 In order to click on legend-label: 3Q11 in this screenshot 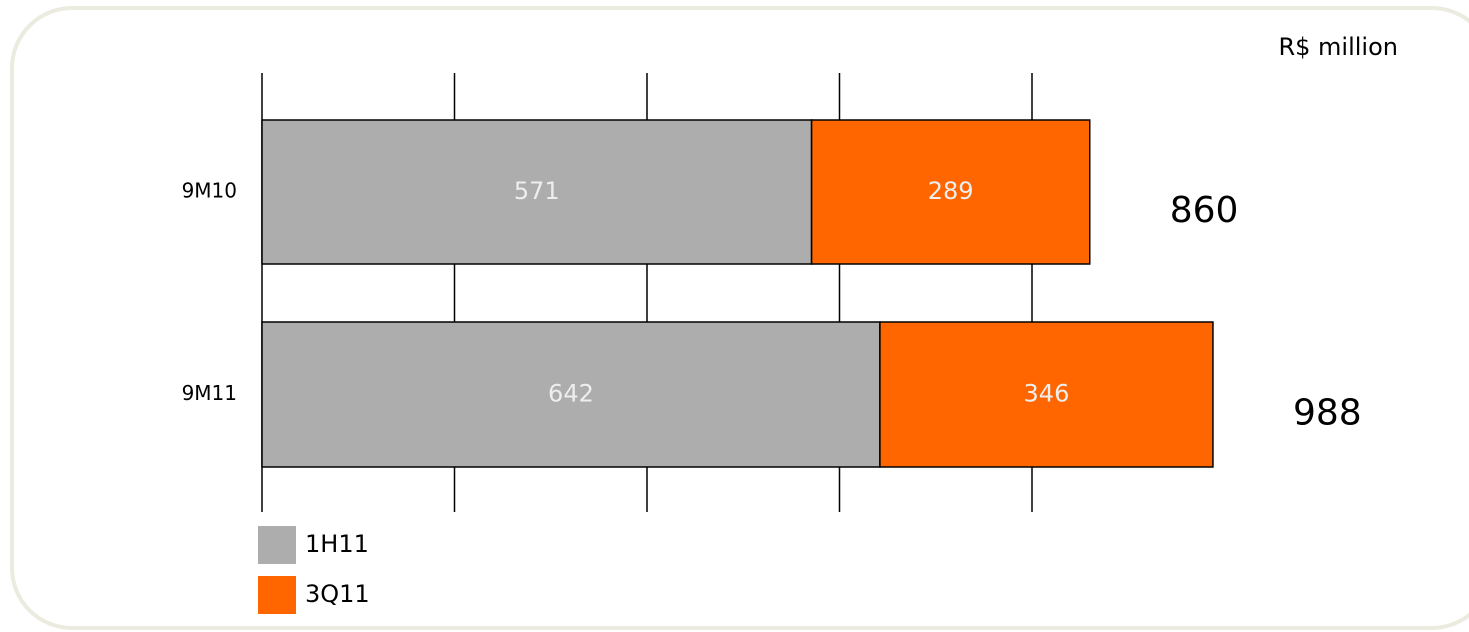, I will do `click(337, 594)`.